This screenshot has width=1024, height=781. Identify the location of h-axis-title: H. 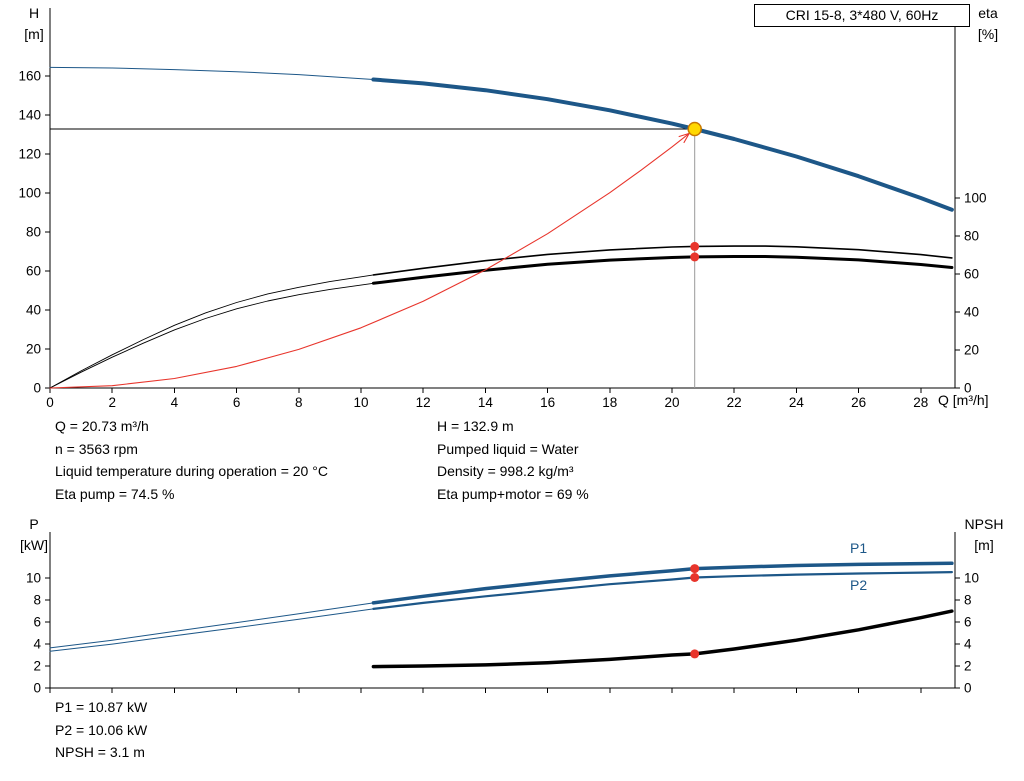
(34, 13).